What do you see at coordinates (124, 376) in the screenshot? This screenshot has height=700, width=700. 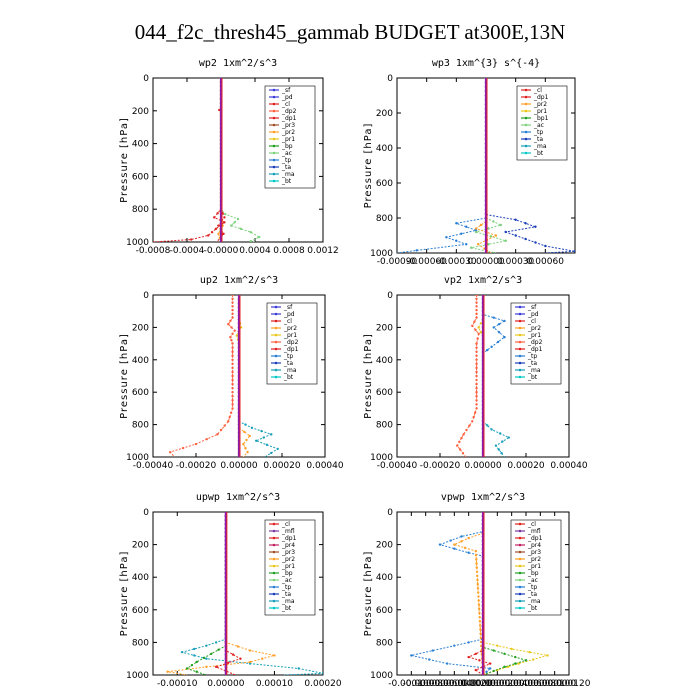 I see `y-axis-label: Pressure [hPa]` at bounding box center [124, 376].